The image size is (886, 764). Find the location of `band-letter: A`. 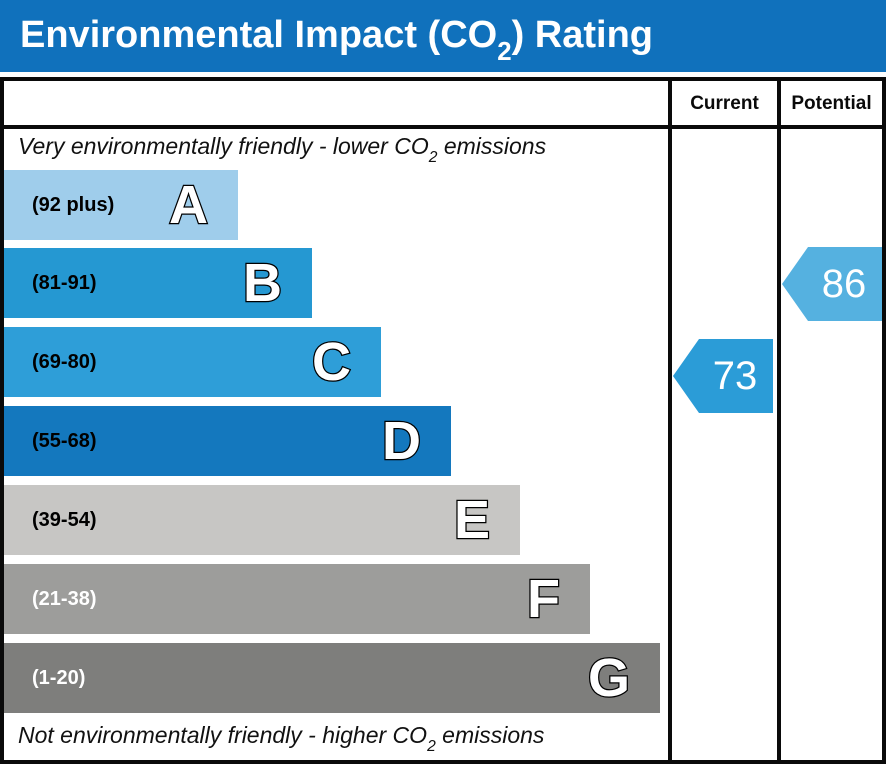

band-letter: A is located at coordinates (189, 205).